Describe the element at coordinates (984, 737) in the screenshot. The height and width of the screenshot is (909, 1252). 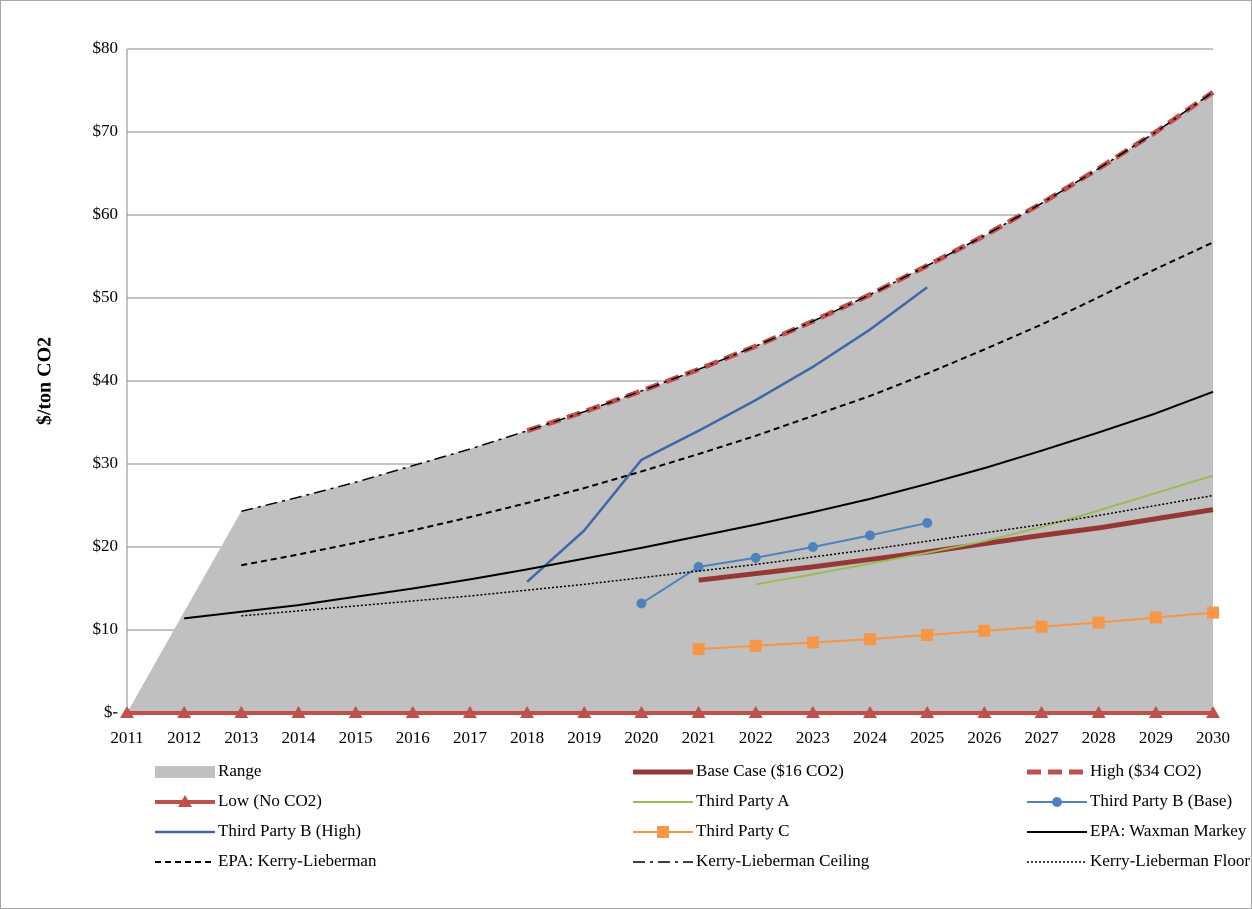
I see `x-tick-label: 2026` at that location.